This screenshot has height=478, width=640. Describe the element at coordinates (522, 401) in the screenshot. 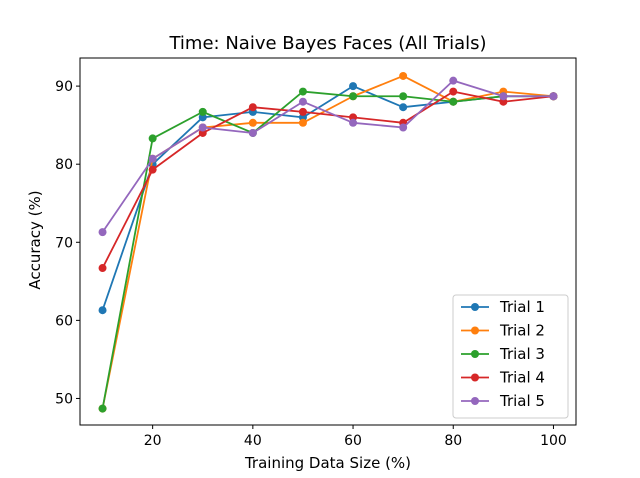

I see `legend-label: Trial 5` at that location.